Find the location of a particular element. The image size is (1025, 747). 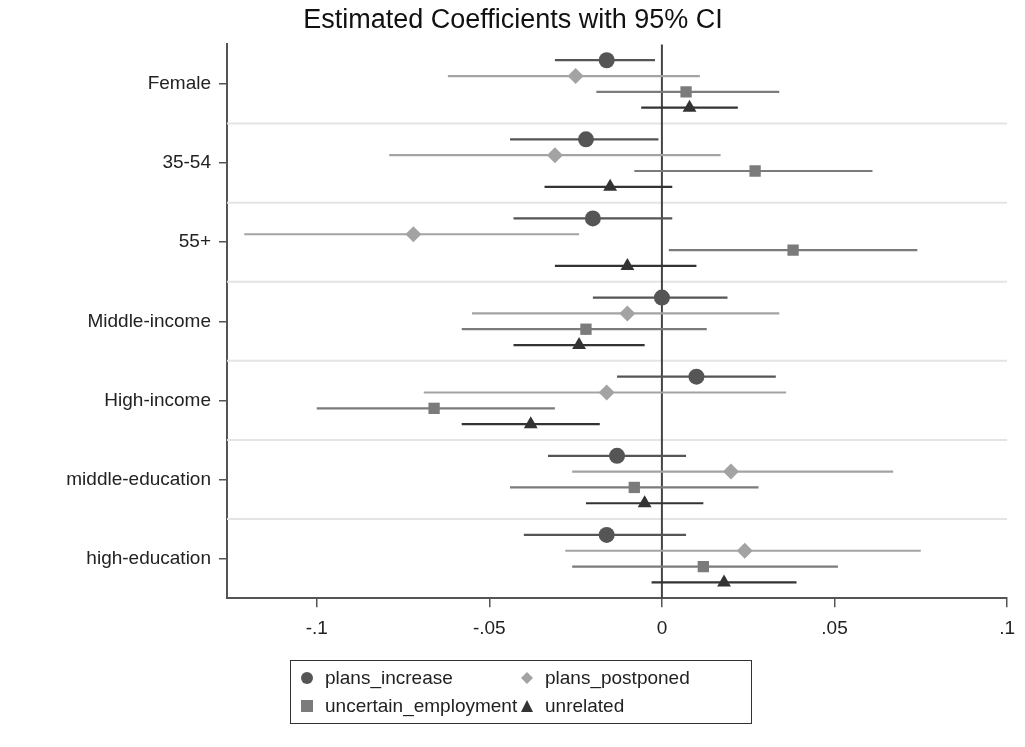

y-tick-label: Middle-income is located at coordinates (149, 320).